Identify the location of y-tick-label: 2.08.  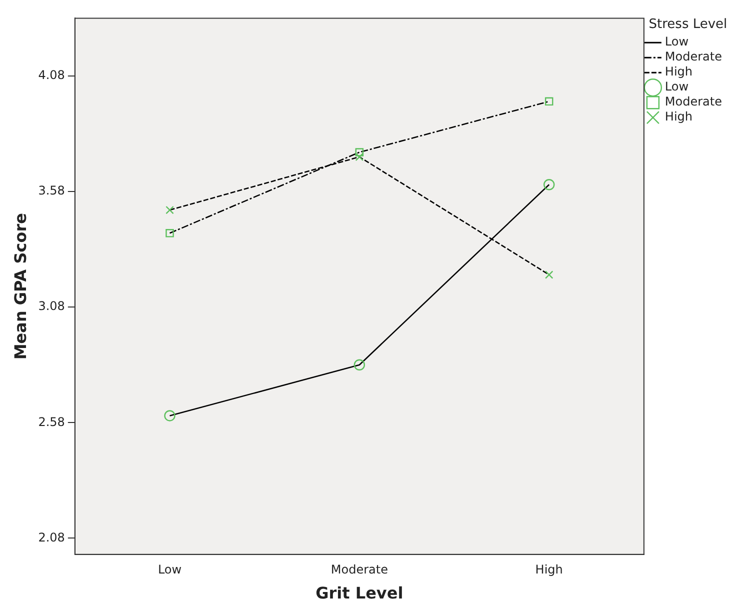
(51, 537).